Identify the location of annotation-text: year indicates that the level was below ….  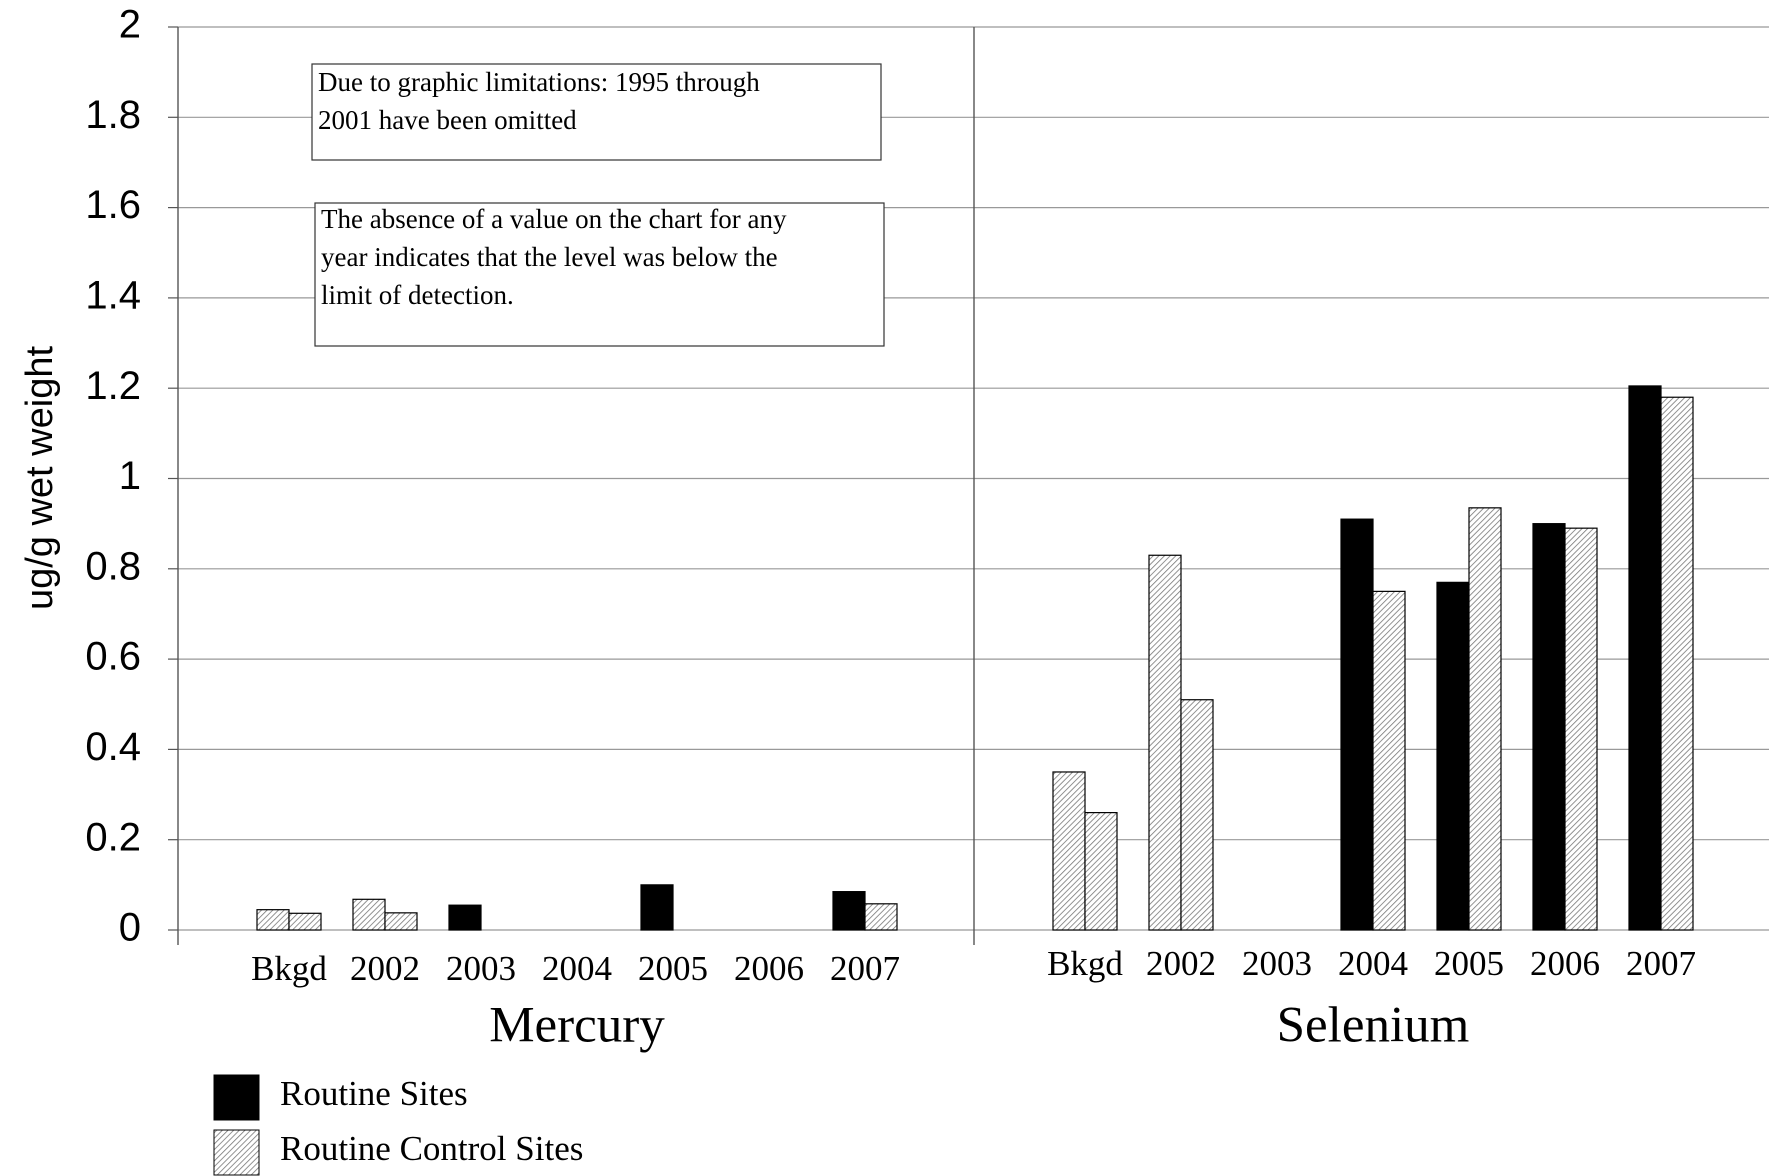
(549, 257).